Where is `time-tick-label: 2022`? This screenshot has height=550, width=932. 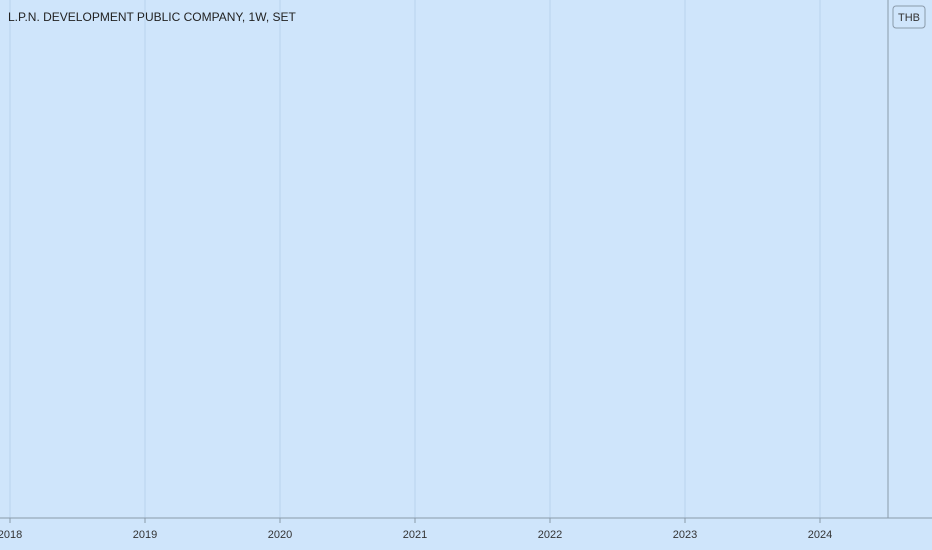
time-tick-label: 2022 is located at coordinates (550, 535).